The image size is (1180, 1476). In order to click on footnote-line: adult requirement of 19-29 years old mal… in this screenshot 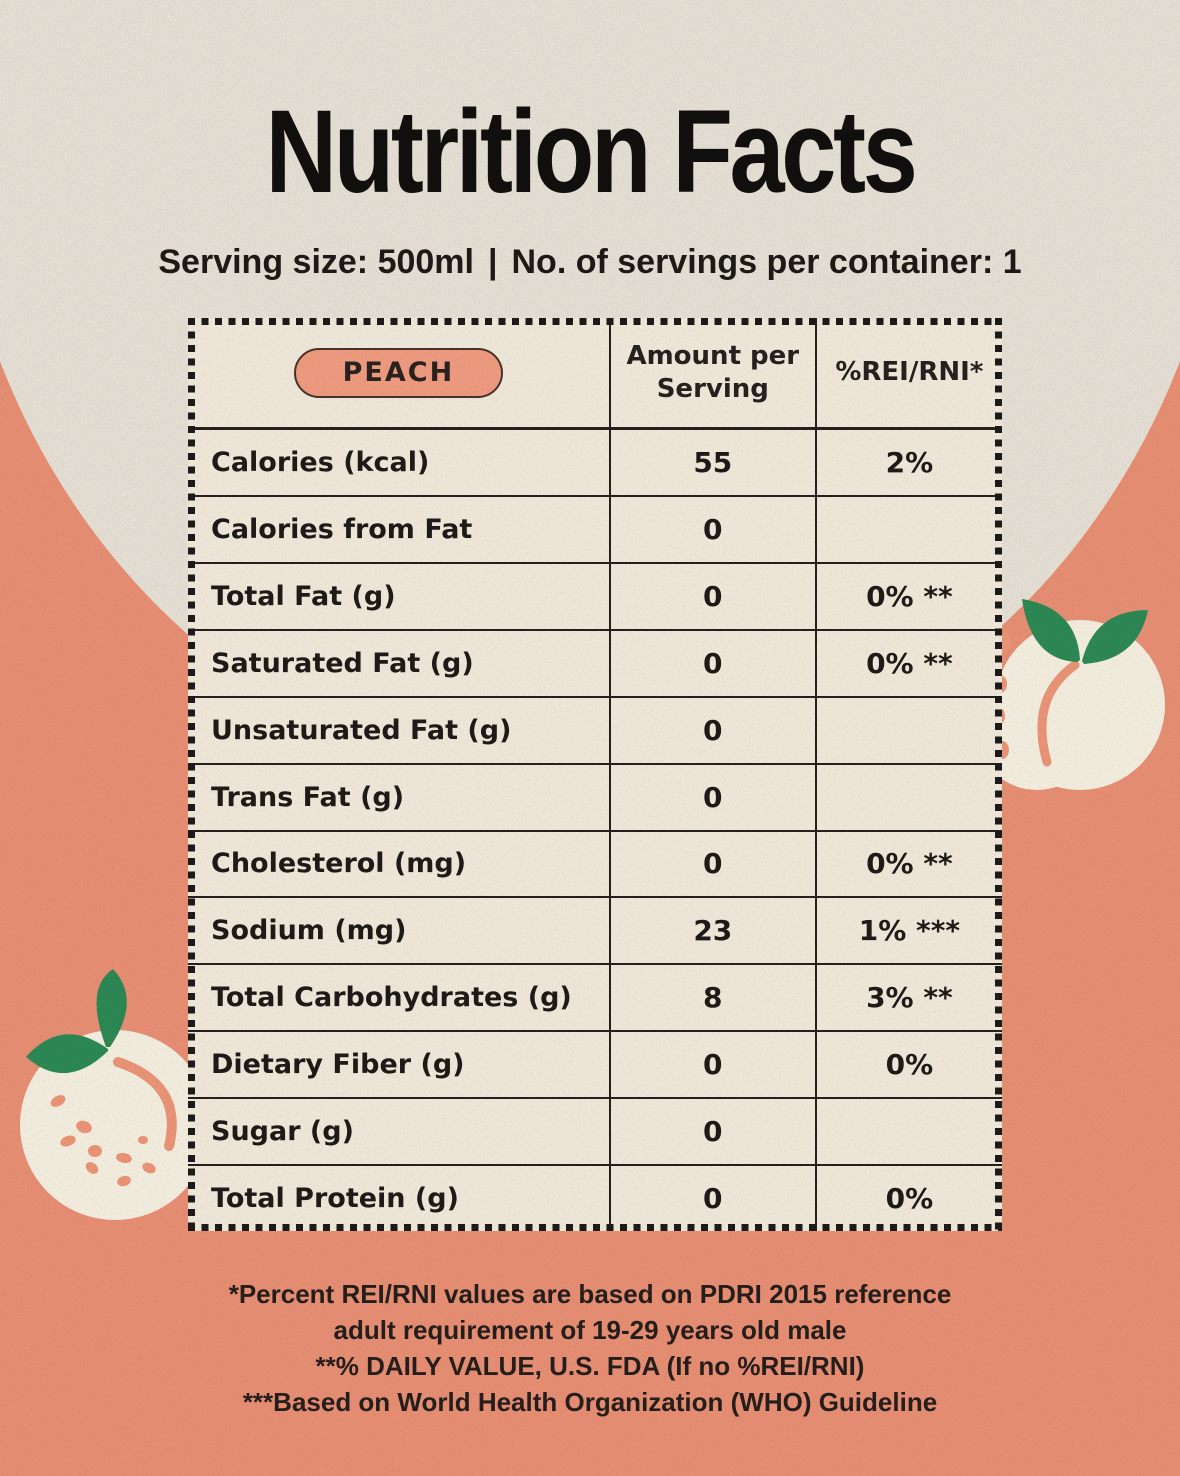, I will do `click(590, 1330)`.